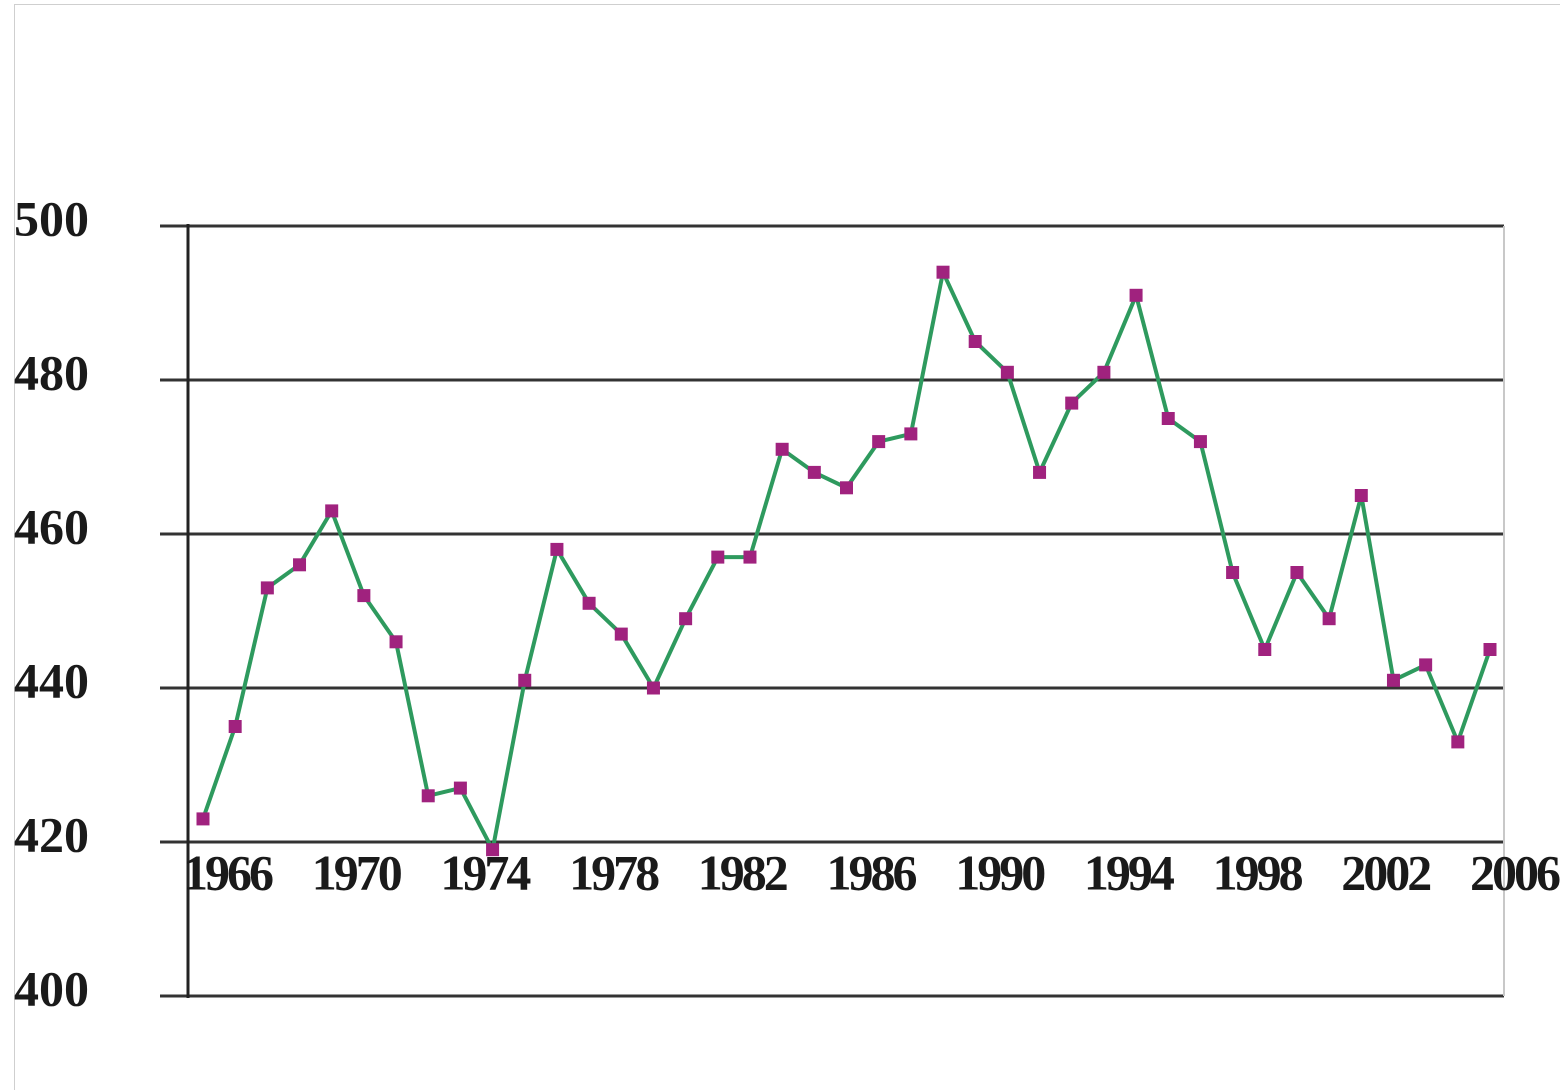 This screenshot has height=1090, width=1560. I want to click on data-point-2005, so click(1458, 742).